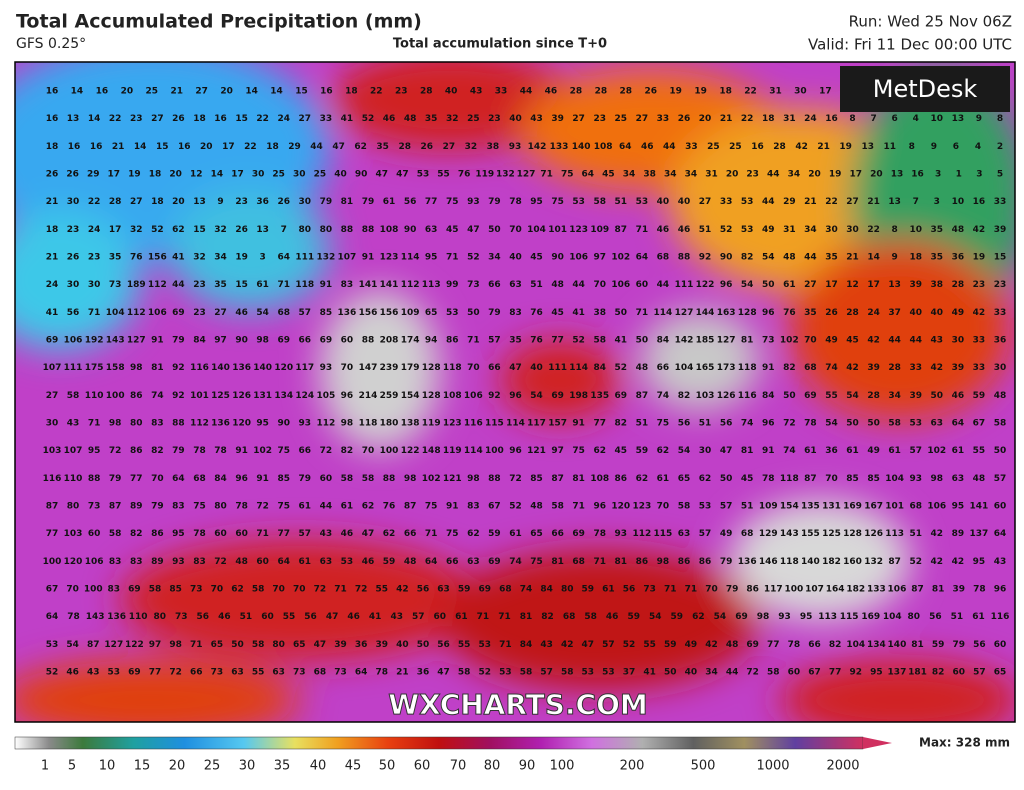  I want to click on grid-value: 141, so click(368, 285).